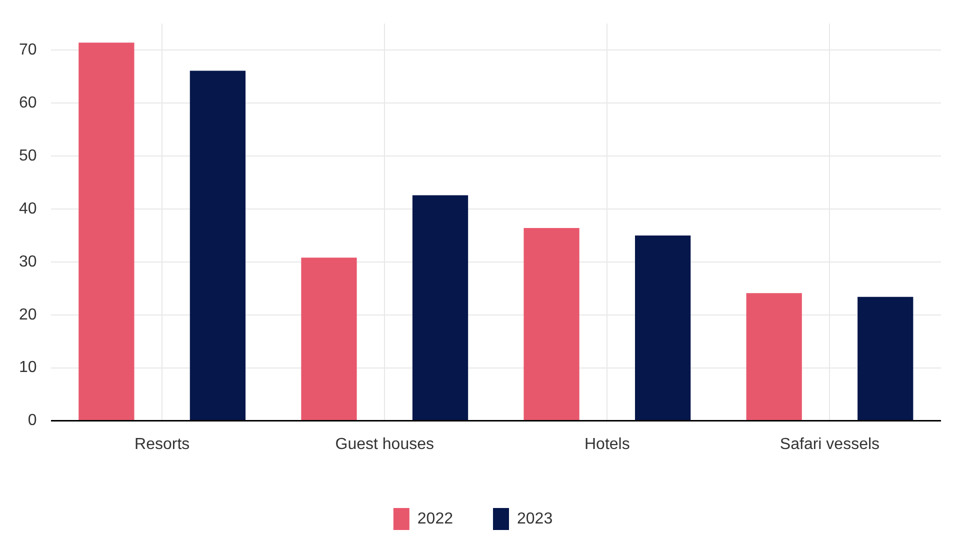  Describe the element at coordinates (830, 444) in the screenshot. I see `x-tick-label: Safari vessels` at that location.